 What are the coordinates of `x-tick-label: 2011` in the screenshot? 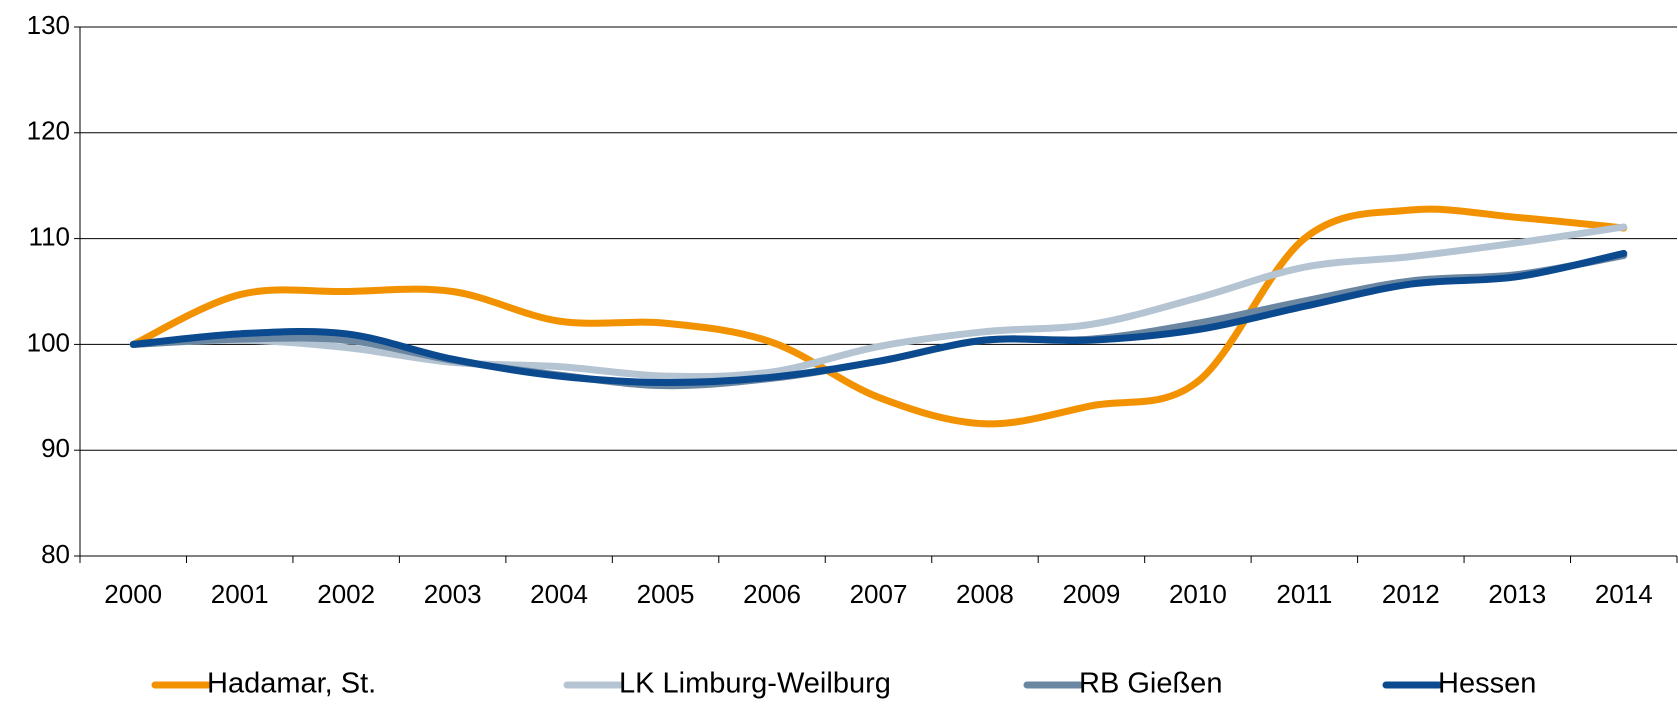 It's located at (1304, 594).